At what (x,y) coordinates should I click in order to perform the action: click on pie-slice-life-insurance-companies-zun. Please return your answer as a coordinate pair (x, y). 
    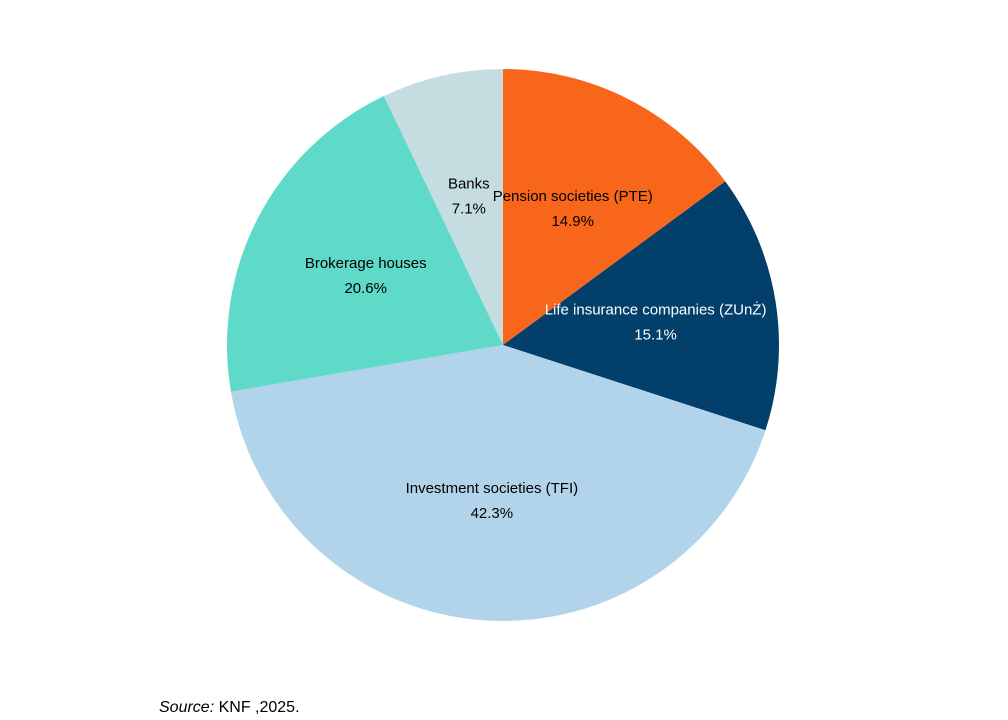
    Looking at the image, I should click on (641, 306).